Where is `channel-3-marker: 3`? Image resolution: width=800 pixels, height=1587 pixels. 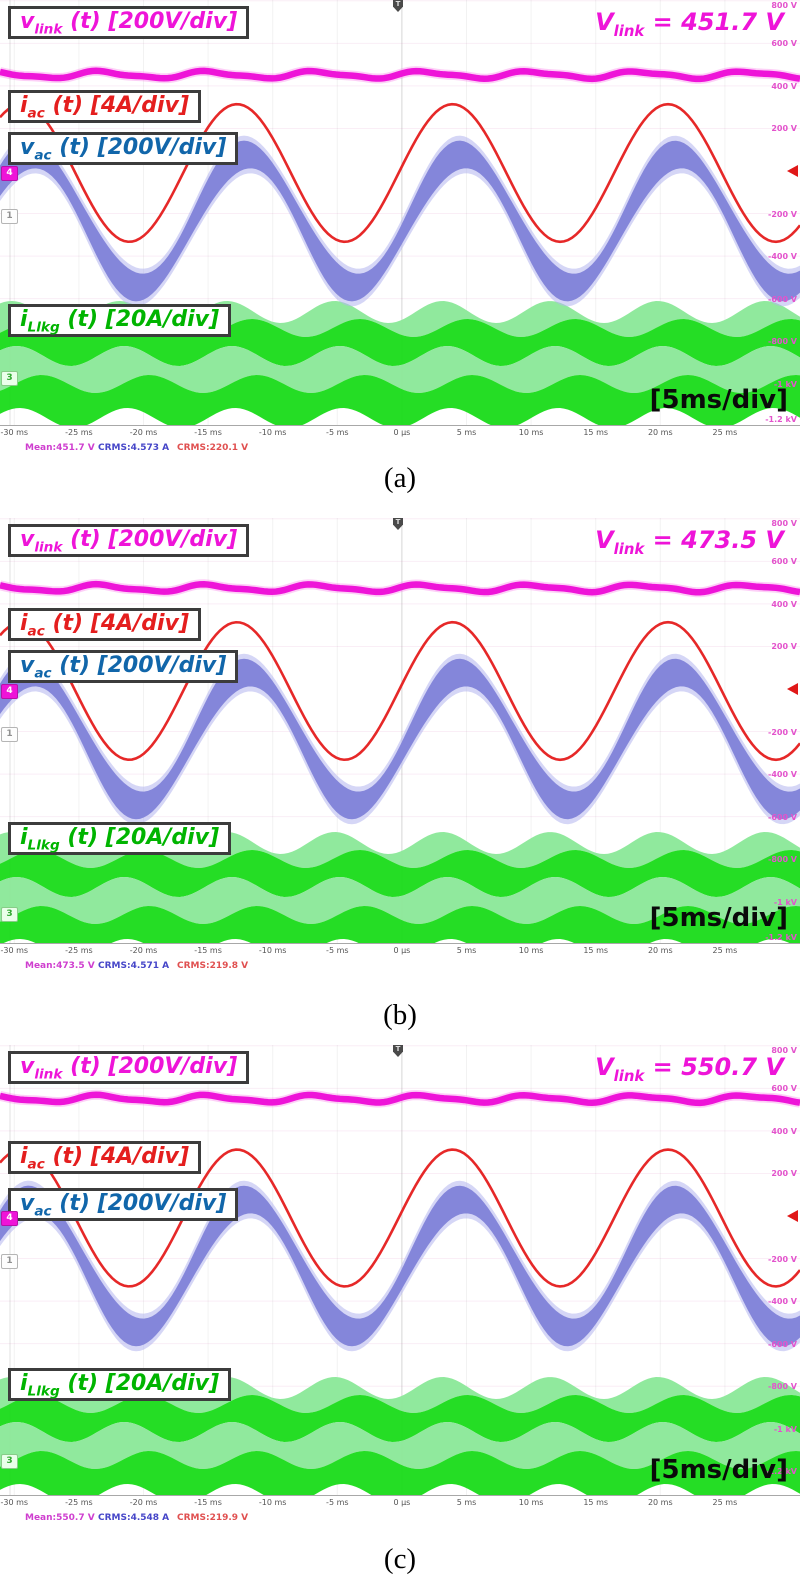
channel-3-marker: 3 is located at coordinates (9, 378).